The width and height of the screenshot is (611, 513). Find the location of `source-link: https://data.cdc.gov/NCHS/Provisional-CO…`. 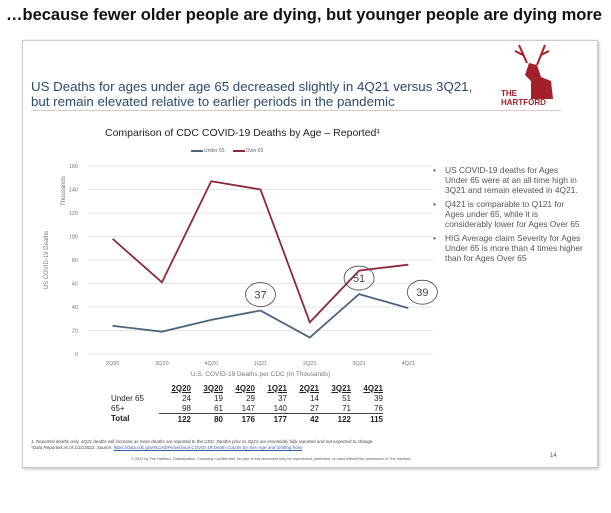

source-link: https://data.cdc.gov/NCHS/Provisional-CO… is located at coordinates (208, 447).